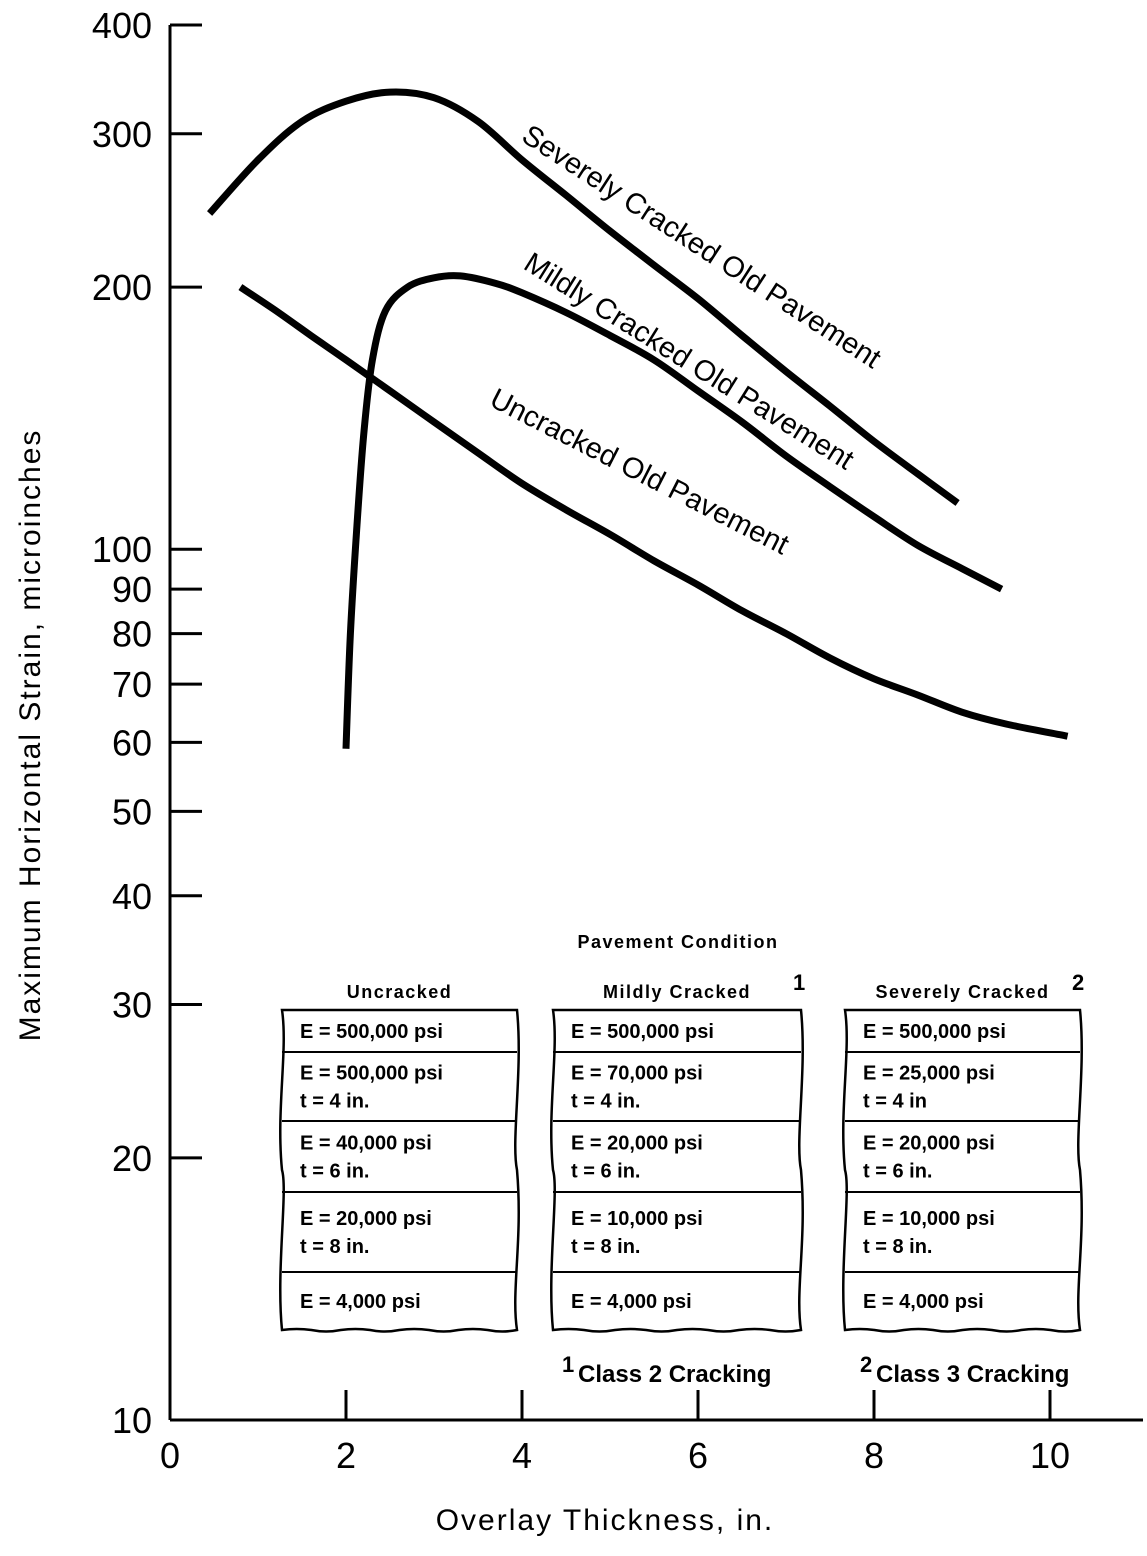 This screenshot has width=1147, height=1556. Describe the element at coordinates (132, 742) in the screenshot. I see `y-tick-label: 60` at that location.